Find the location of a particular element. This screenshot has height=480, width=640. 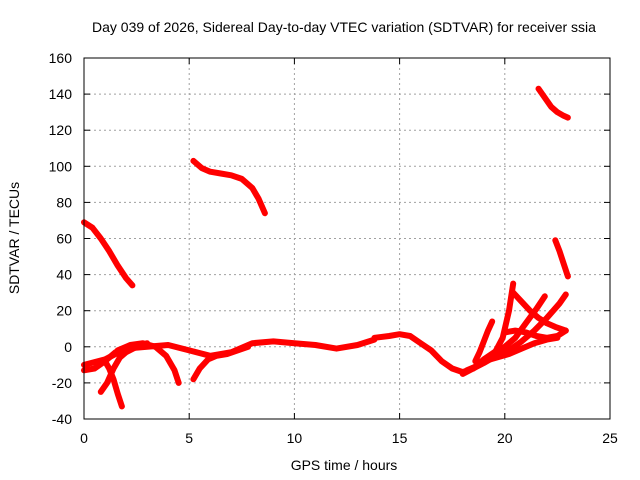

y-axis-label: SDTVAR / TECUs is located at coordinates (14, 238).